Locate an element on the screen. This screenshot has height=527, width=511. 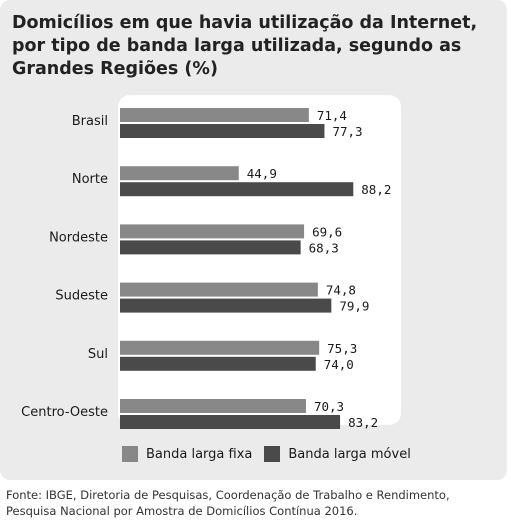
bar-mobile-sul is located at coordinates (218, 363).